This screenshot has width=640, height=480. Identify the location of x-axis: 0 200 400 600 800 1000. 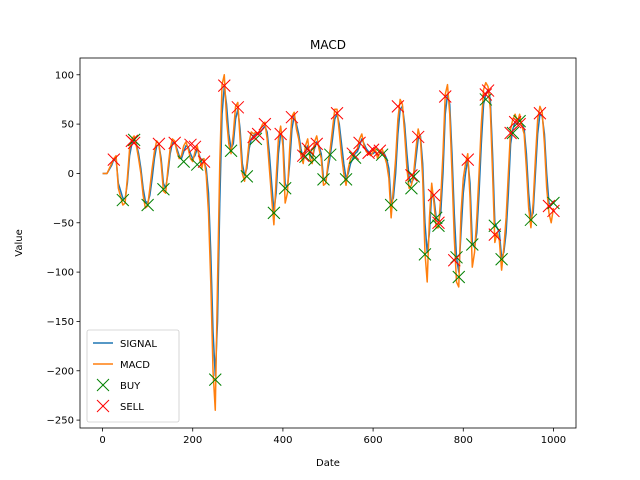
(332, 437).